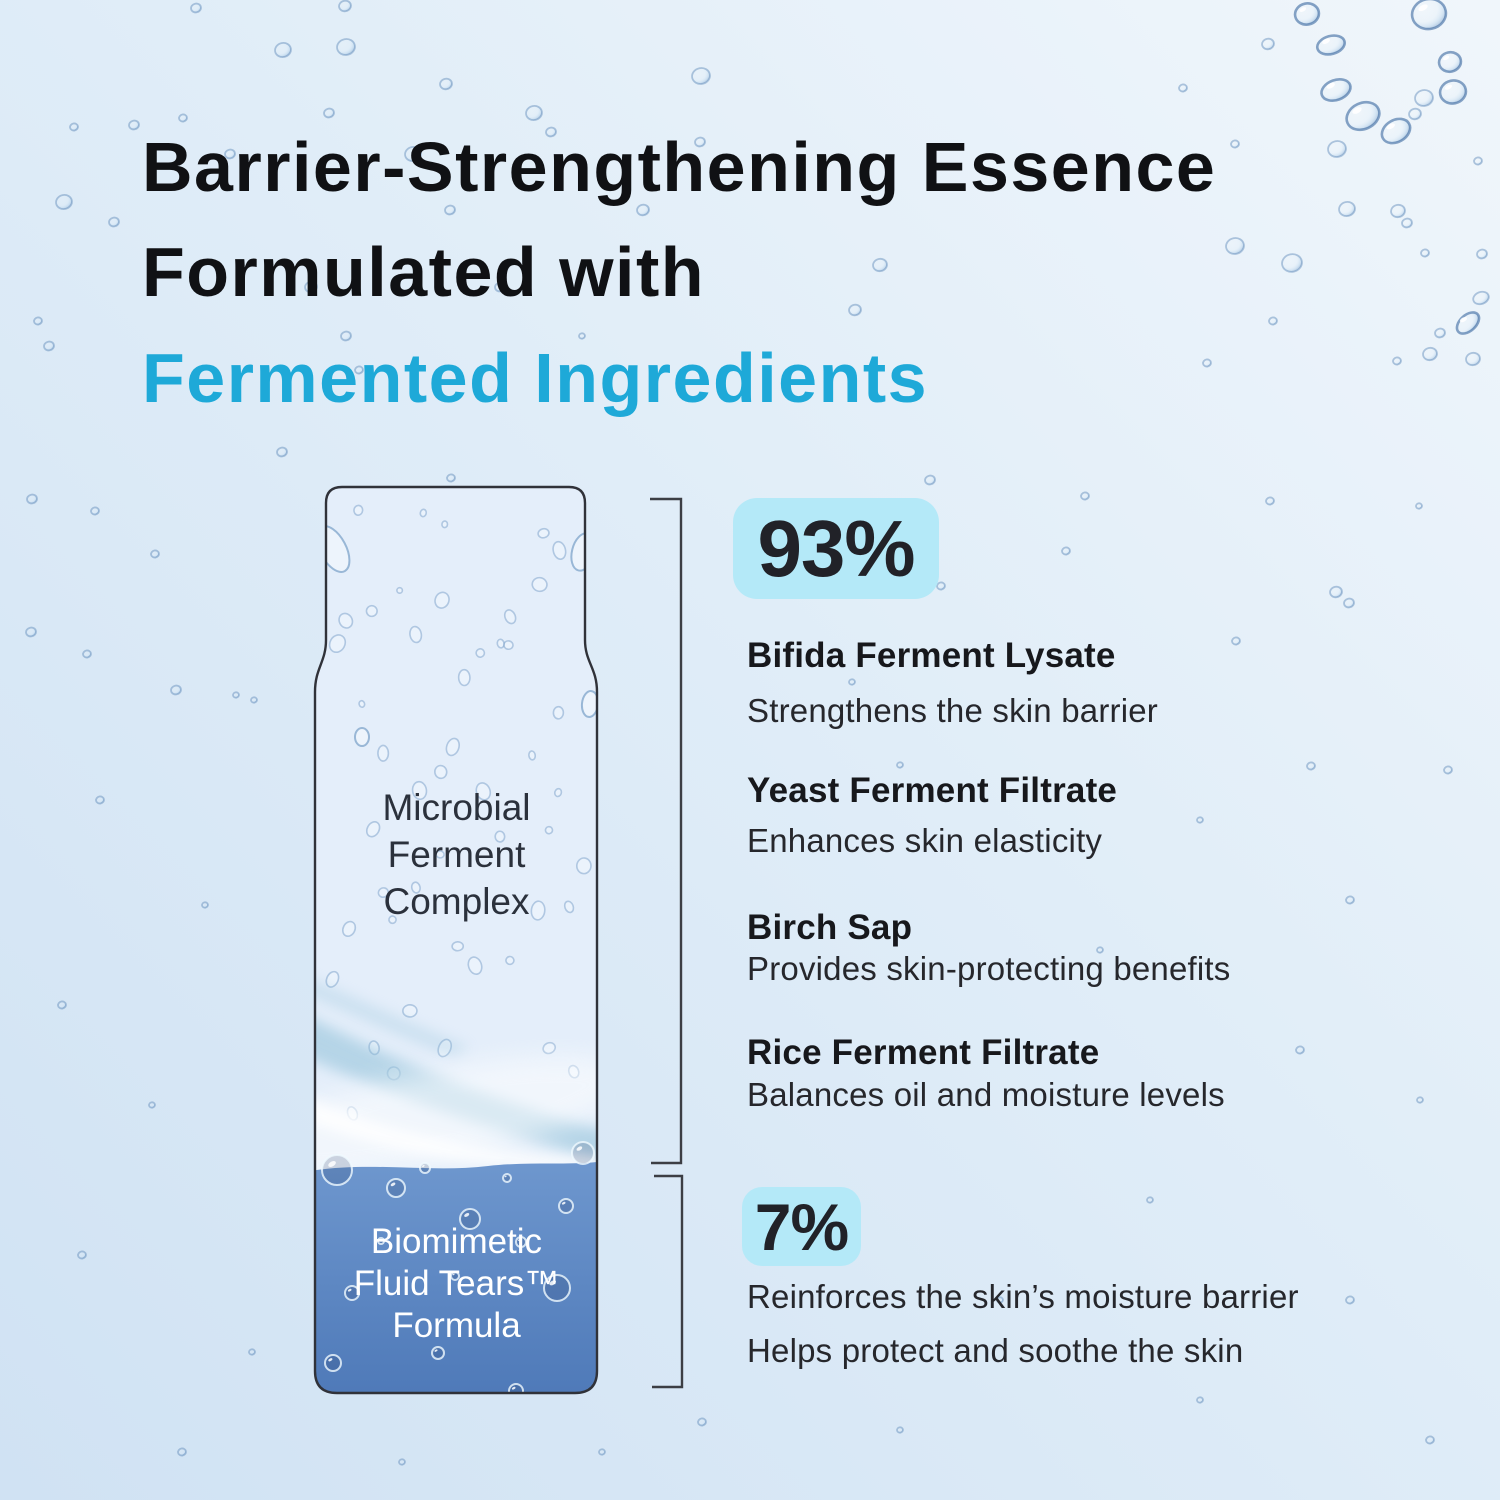  What do you see at coordinates (830, 927) in the screenshot?
I see `ingredient-name: Birch Sap` at bounding box center [830, 927].